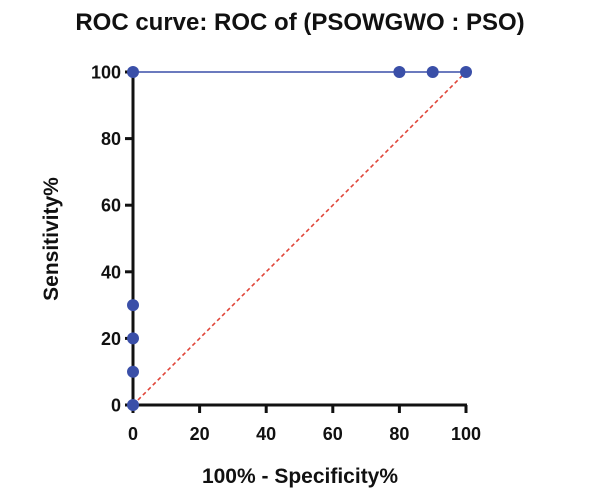 The width and height of the screenshot is (600, 499). Describe the element at coordinates (111, 206) in the screenshot. I see `y-tick-label: 60` at that location.